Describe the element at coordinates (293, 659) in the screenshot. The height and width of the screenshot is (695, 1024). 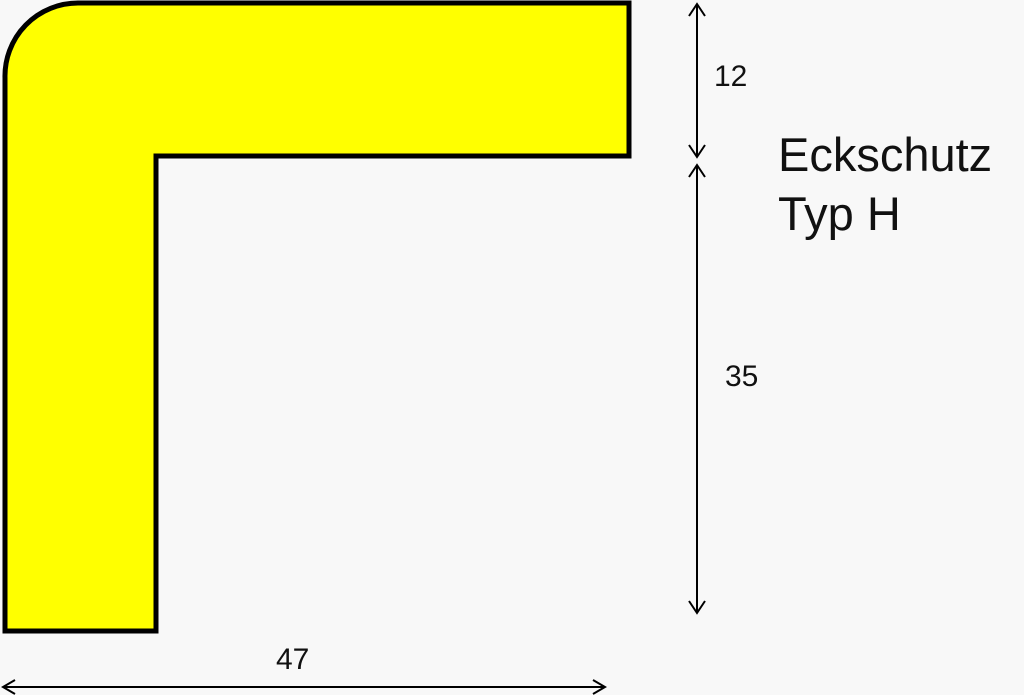
I see `dimension-label-width: 47` at that location.